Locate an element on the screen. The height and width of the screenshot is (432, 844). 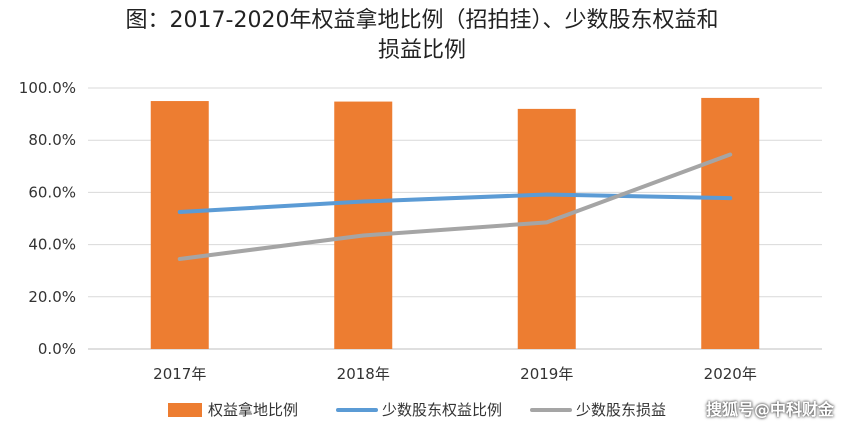
x-tick-label: 2017年 is located at coordinates (179, 374).